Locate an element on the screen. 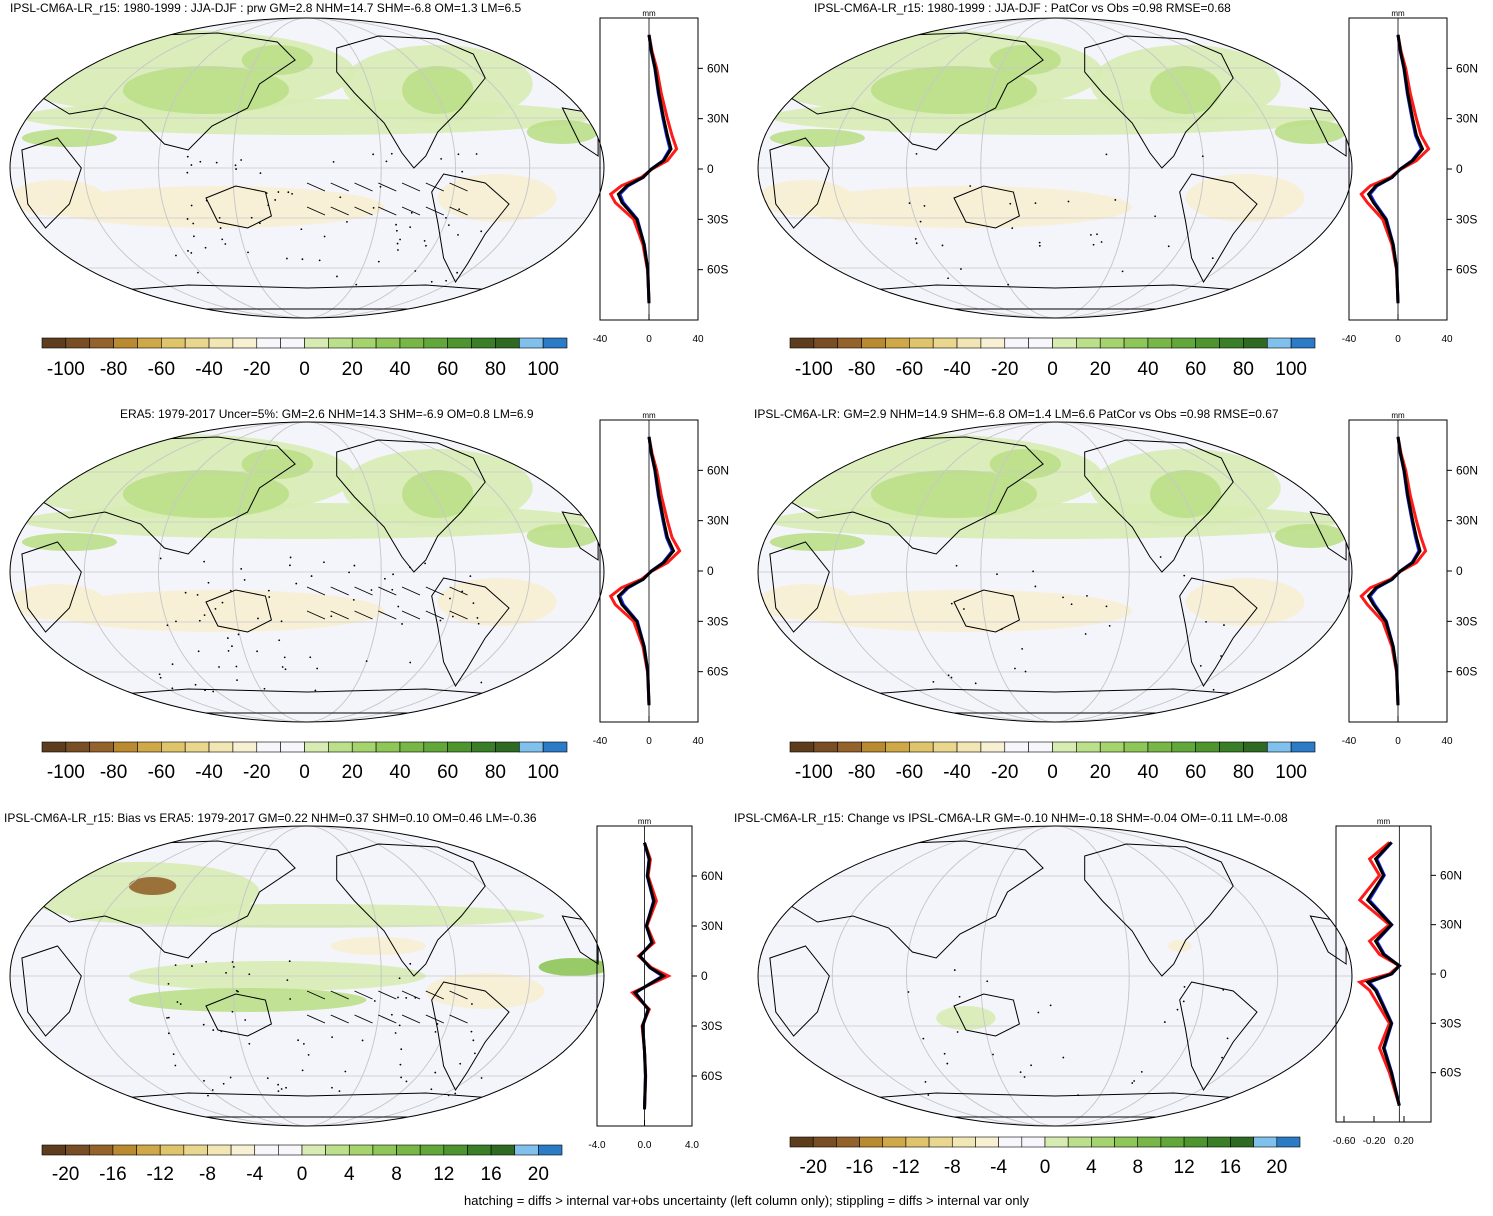 This screenshot has width=1493, height=1216. profile-ytick-label: 0 is located at coordinates (1443, 974).